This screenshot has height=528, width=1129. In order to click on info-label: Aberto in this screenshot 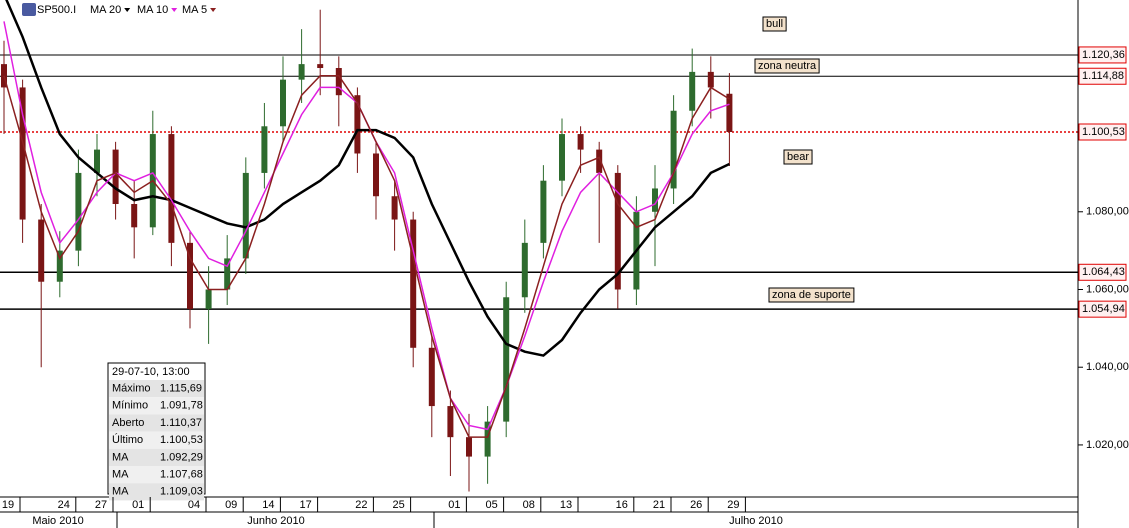, I will do `click(128, 423)`.